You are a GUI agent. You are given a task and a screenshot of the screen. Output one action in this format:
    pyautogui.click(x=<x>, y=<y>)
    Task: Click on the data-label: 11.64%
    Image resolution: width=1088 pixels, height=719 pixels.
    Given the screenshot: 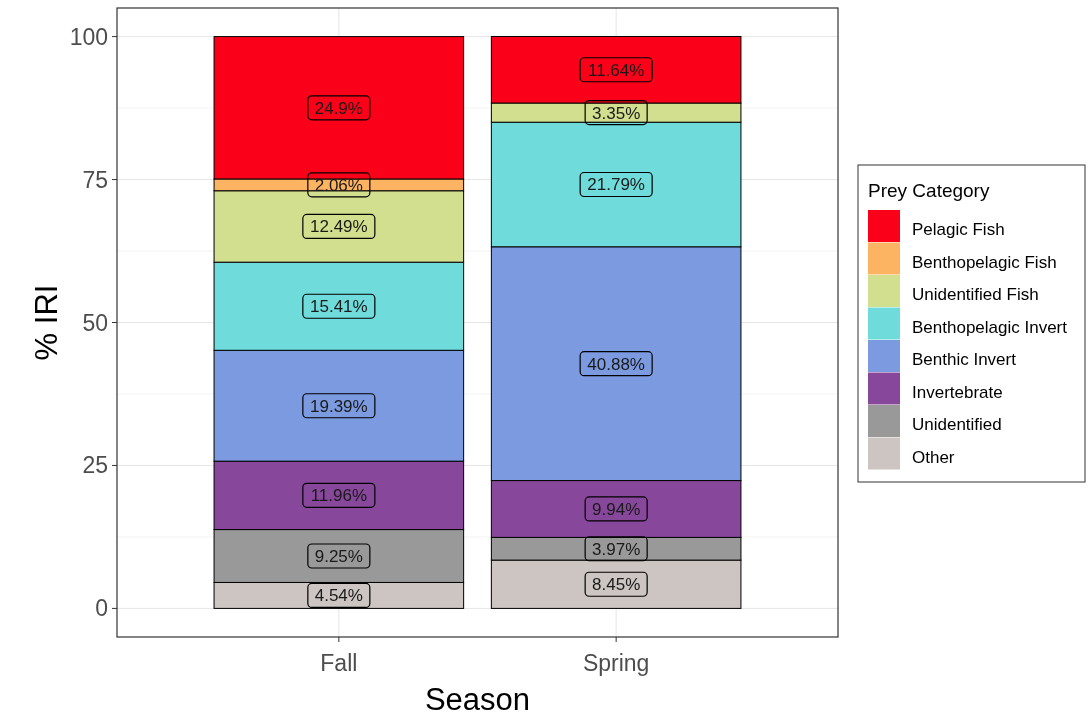 What is the action you would take?
    pyautogui.click(x=616, y=70)
    